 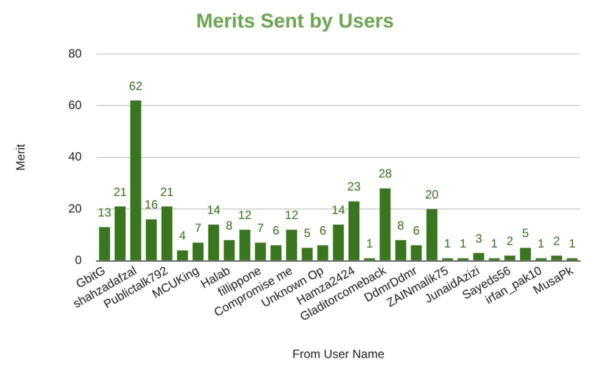 What do you see at coordinates (75, 53) in the screenshot?
I see `y-tick-label: 80` at bounding box center [75, 53].